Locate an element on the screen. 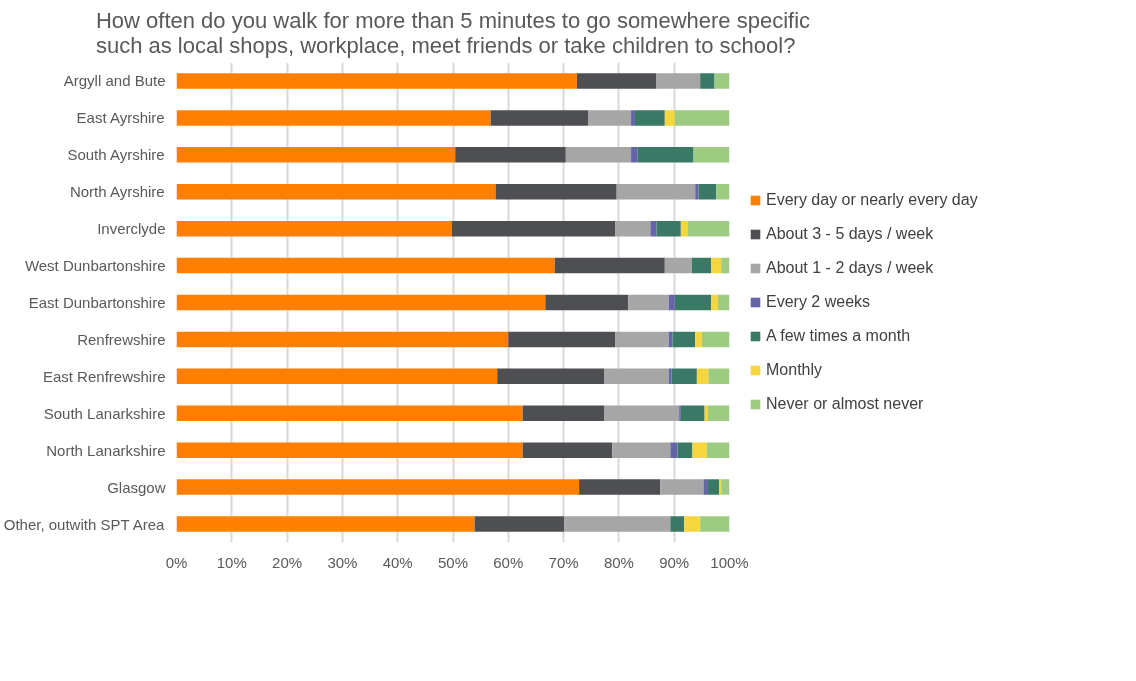 The height and width of the screenshot is (681, 1136). x-tick-label: 80% is located at coordinates (618, 562).